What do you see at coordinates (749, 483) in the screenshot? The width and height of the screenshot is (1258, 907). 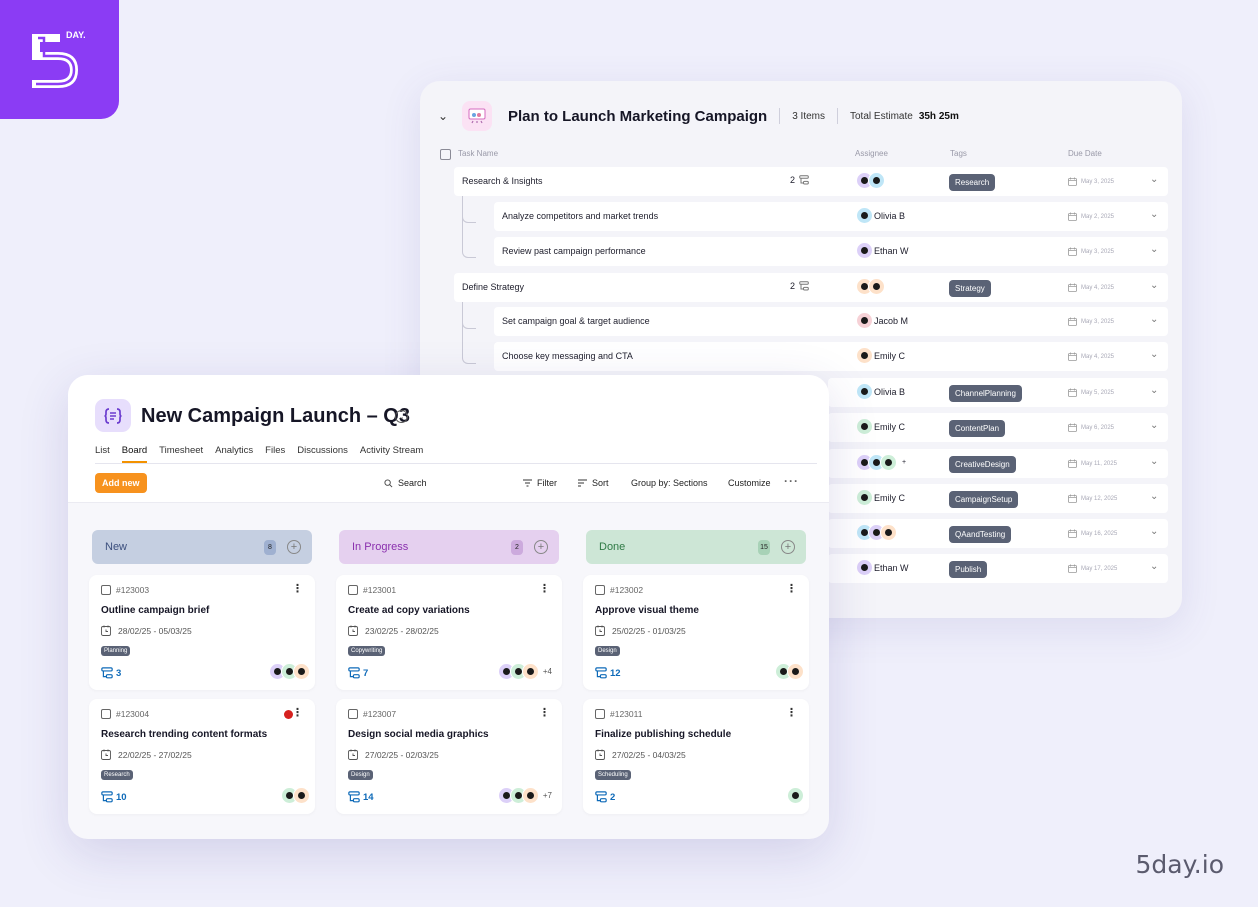 I see `customize-button: Customize` at bounding box center [749, 483].